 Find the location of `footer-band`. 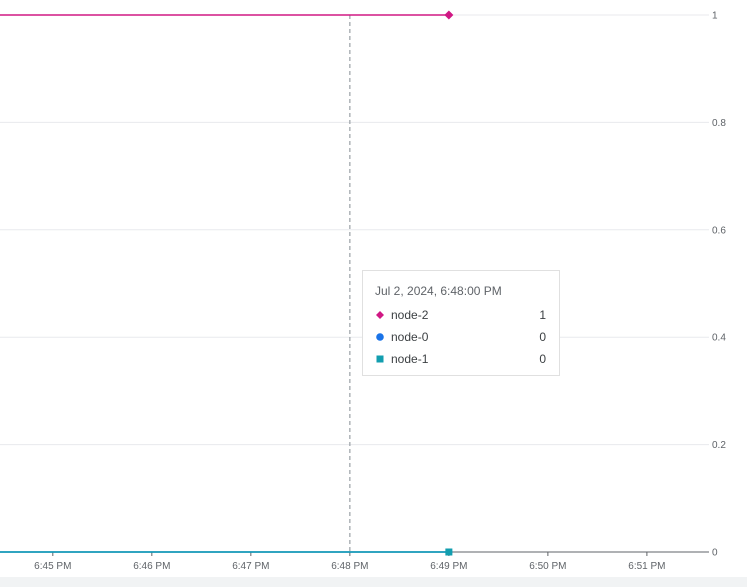

footer-band is located at coordinates (373, 582).